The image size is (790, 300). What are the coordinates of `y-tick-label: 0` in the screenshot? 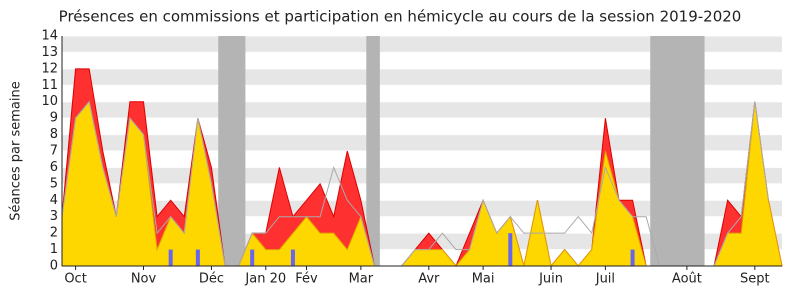 It's located at (54, 266).